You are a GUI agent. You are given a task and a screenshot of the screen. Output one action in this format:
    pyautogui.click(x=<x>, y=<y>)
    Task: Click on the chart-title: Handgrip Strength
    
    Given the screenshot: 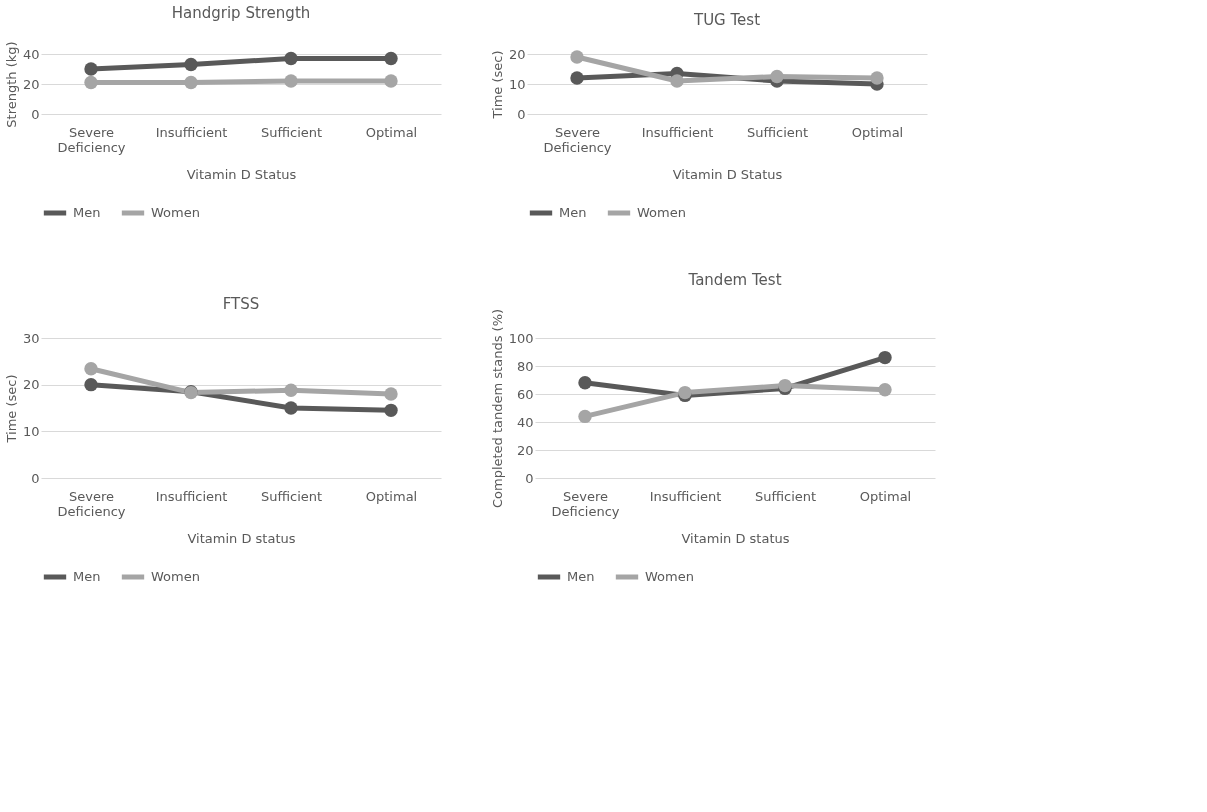 What is the action you would take?
    pyautogui.click(x=241, y=12)
    